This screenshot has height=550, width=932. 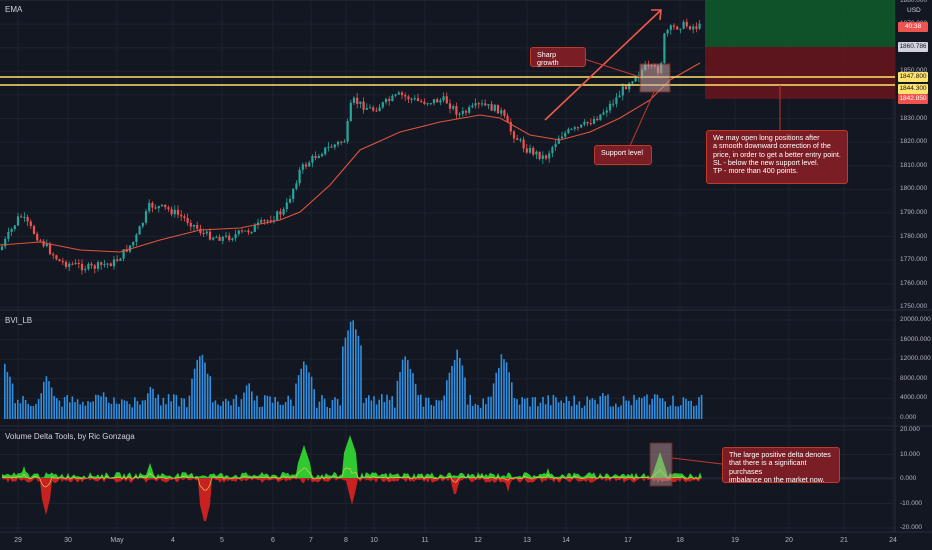 I want to click on take-profit-zone, so click(x=800, y=23).